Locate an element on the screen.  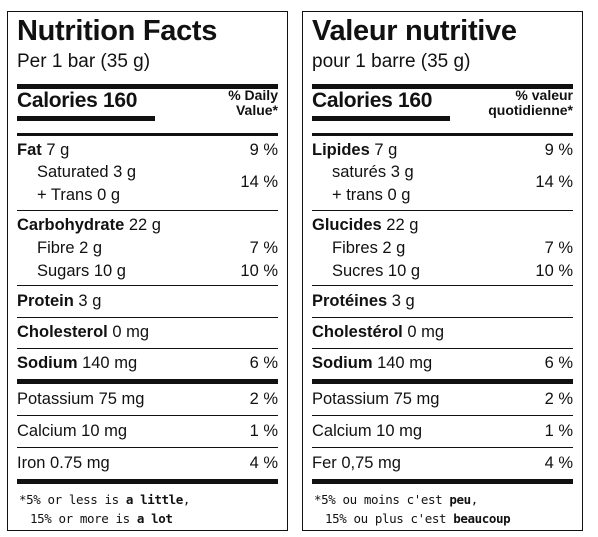
footnote-line2-text: 15% ou plus c'est is located at coordinates (389, 518).